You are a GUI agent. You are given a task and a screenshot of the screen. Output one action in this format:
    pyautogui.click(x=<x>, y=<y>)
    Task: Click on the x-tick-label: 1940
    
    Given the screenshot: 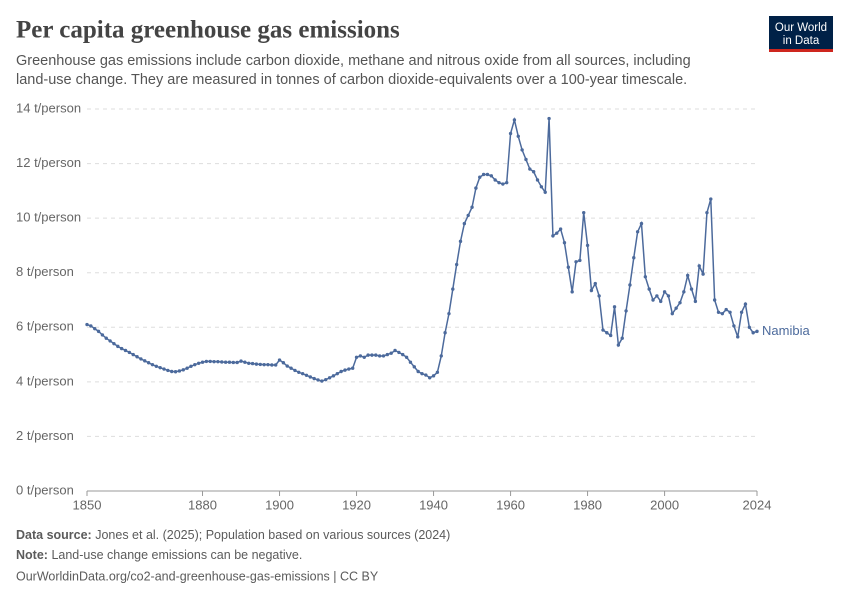 What is the action you would take?
    pyautogui.click(x=433, y=504)
    